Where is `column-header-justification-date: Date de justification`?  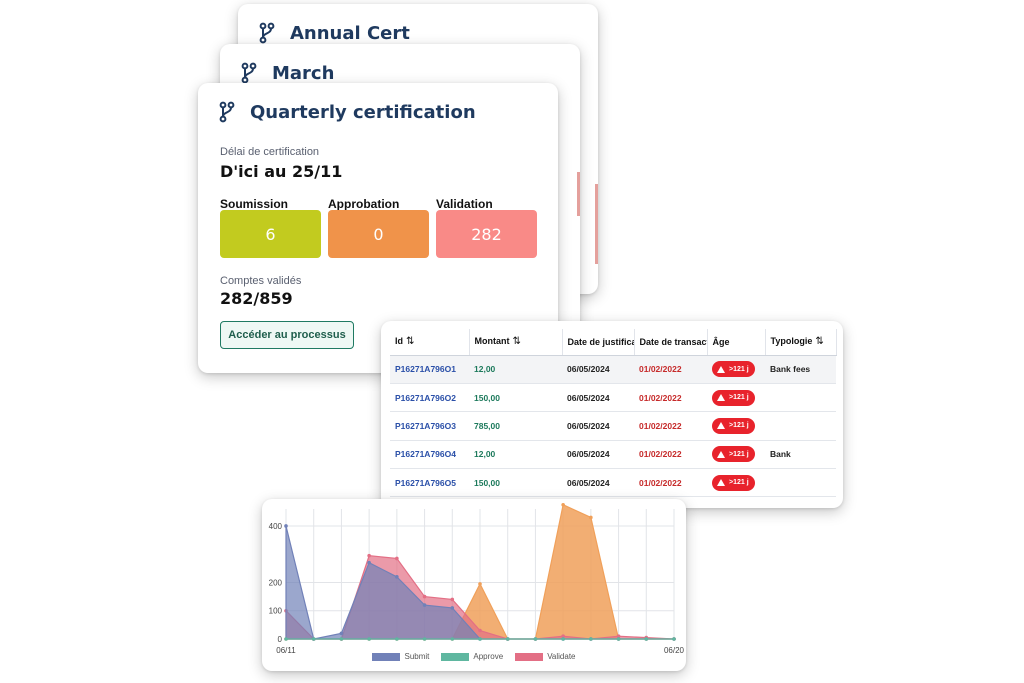 column-header-justification-date: Date de justification is located at coordinates (598, 342).